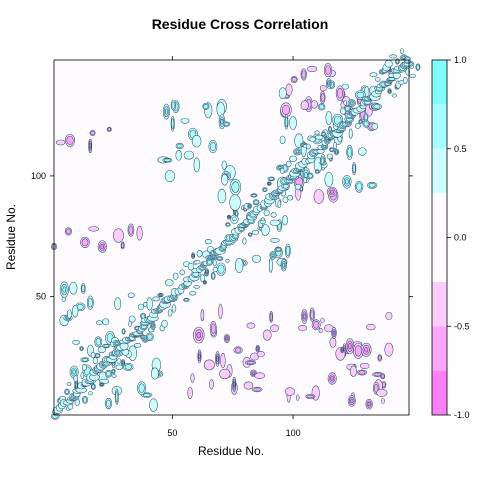 This screenshot has width=480, height=480. What do you see at coordinates (460, 238) in the screenshot?
I see `colorbar-tick-label: 0.0` at bounding box center [460, 238].